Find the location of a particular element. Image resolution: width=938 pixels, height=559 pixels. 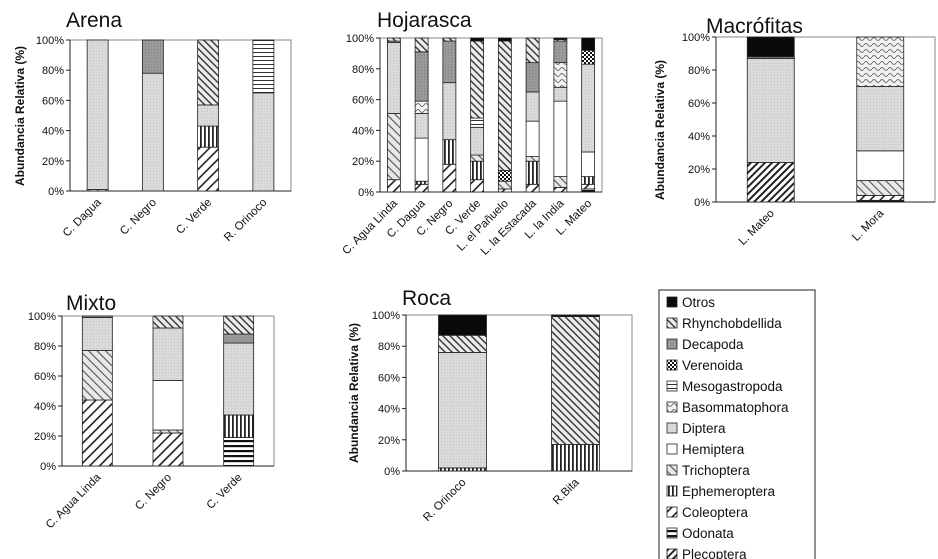

legend-label: Decapoda is located at coordinates (713, 344).